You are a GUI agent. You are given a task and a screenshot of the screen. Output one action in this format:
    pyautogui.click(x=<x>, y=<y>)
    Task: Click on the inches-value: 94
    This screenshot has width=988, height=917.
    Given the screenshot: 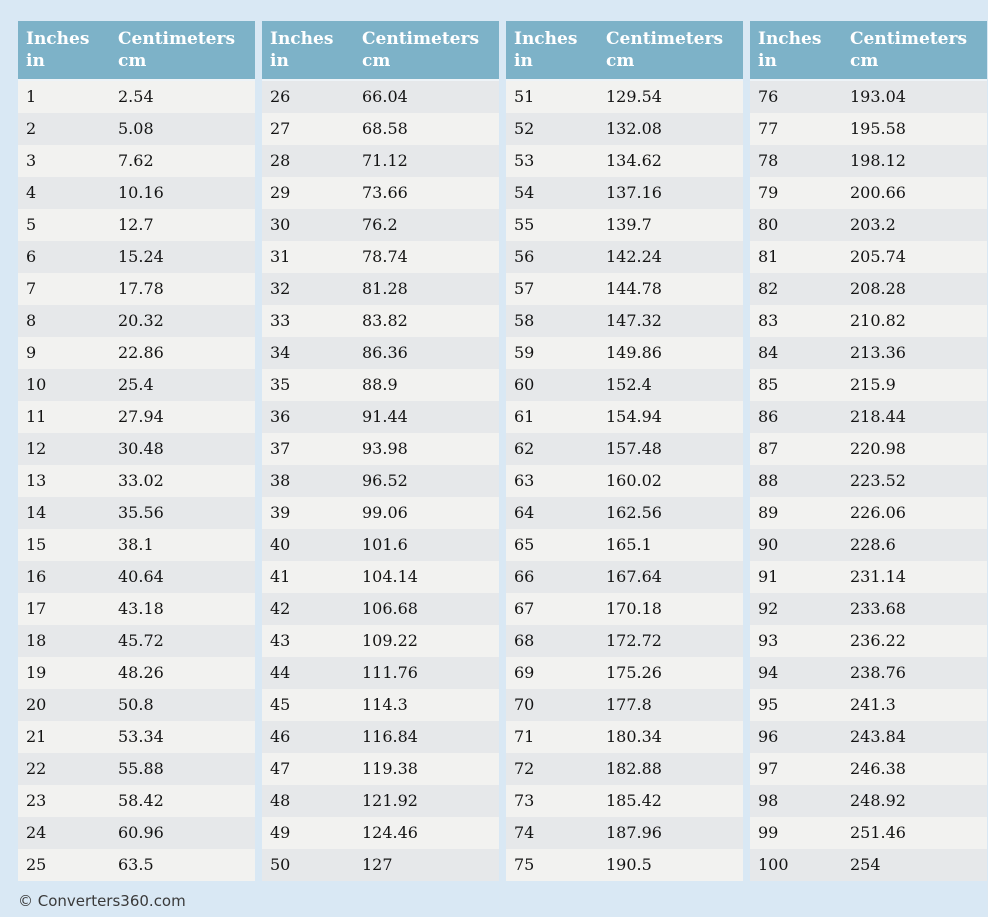 What is the action you would take?
    pyautogui.click(x=796, y=673)
    